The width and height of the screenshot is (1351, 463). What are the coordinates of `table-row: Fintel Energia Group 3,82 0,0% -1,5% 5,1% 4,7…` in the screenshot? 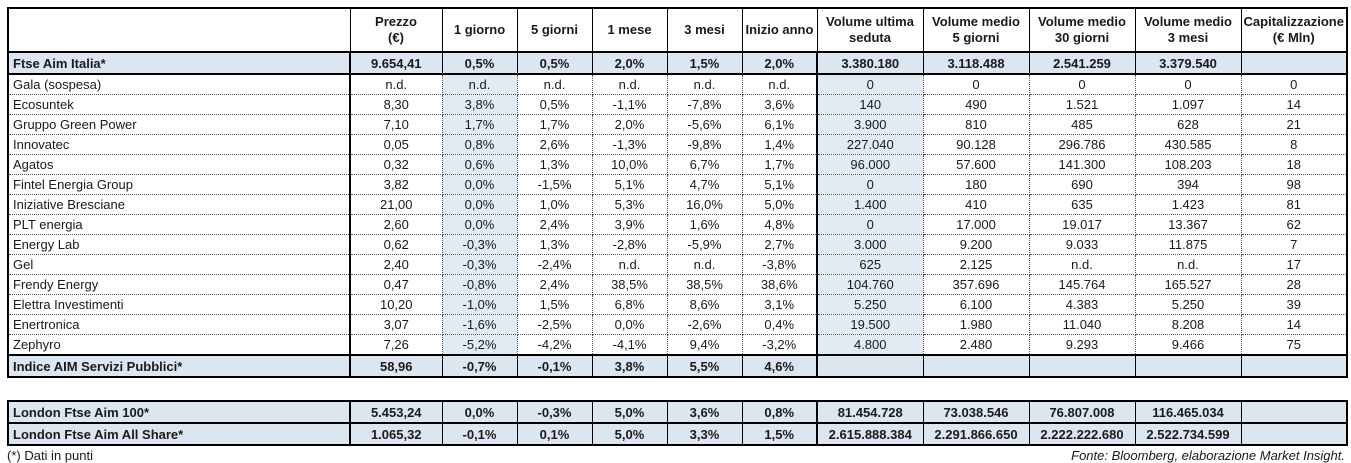 It's located at (678, 184).